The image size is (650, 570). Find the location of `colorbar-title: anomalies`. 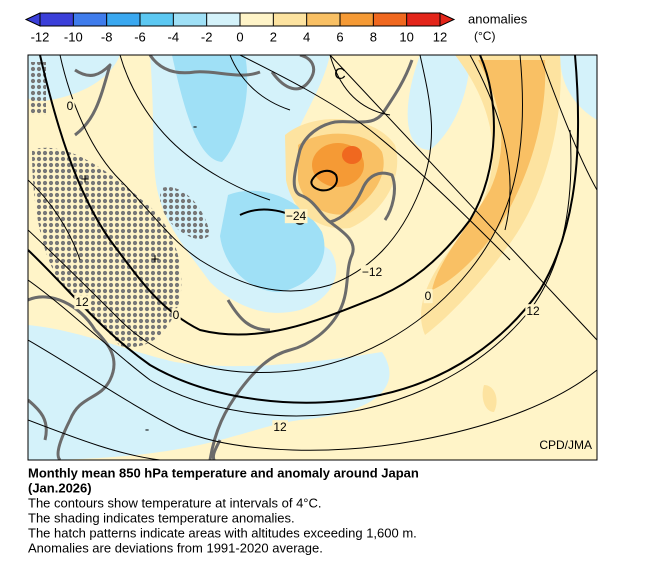

colorbar-title: anomalies is located at coordinates (498, 18).